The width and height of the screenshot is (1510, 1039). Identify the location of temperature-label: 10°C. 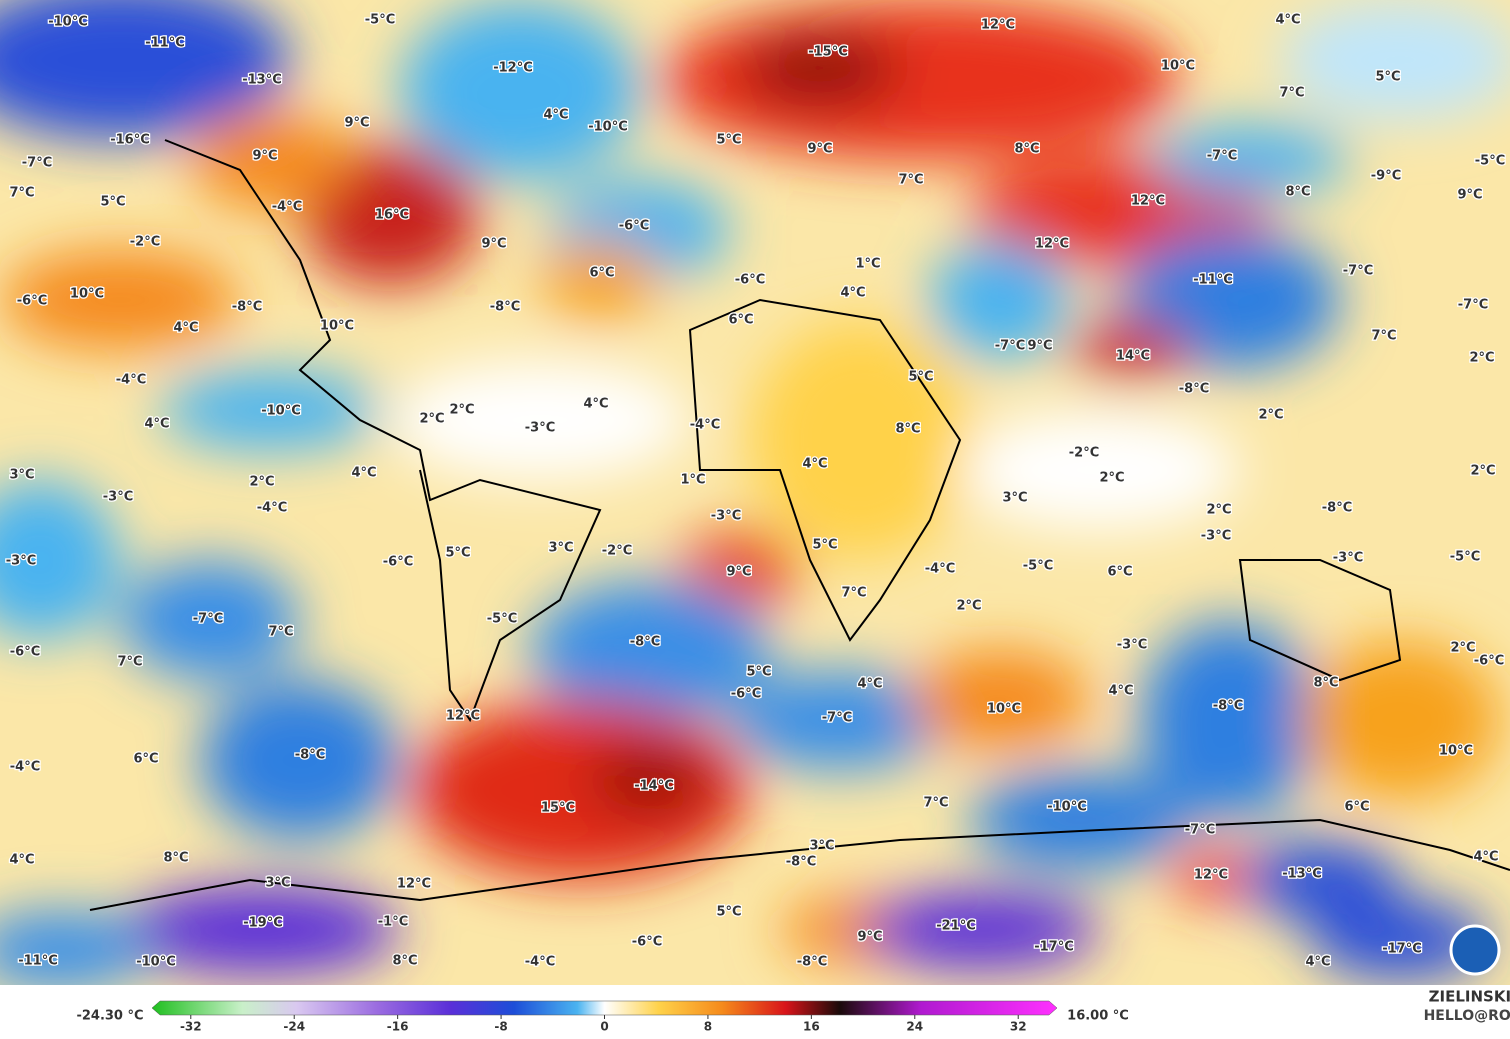
(1004, 709).